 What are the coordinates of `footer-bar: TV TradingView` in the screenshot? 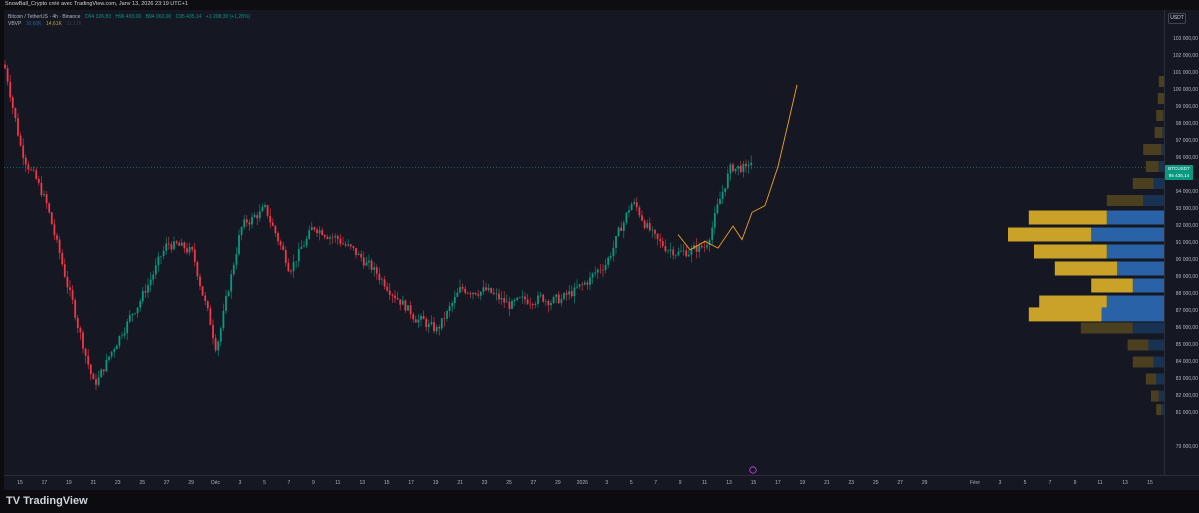 It's located at (599, 501).